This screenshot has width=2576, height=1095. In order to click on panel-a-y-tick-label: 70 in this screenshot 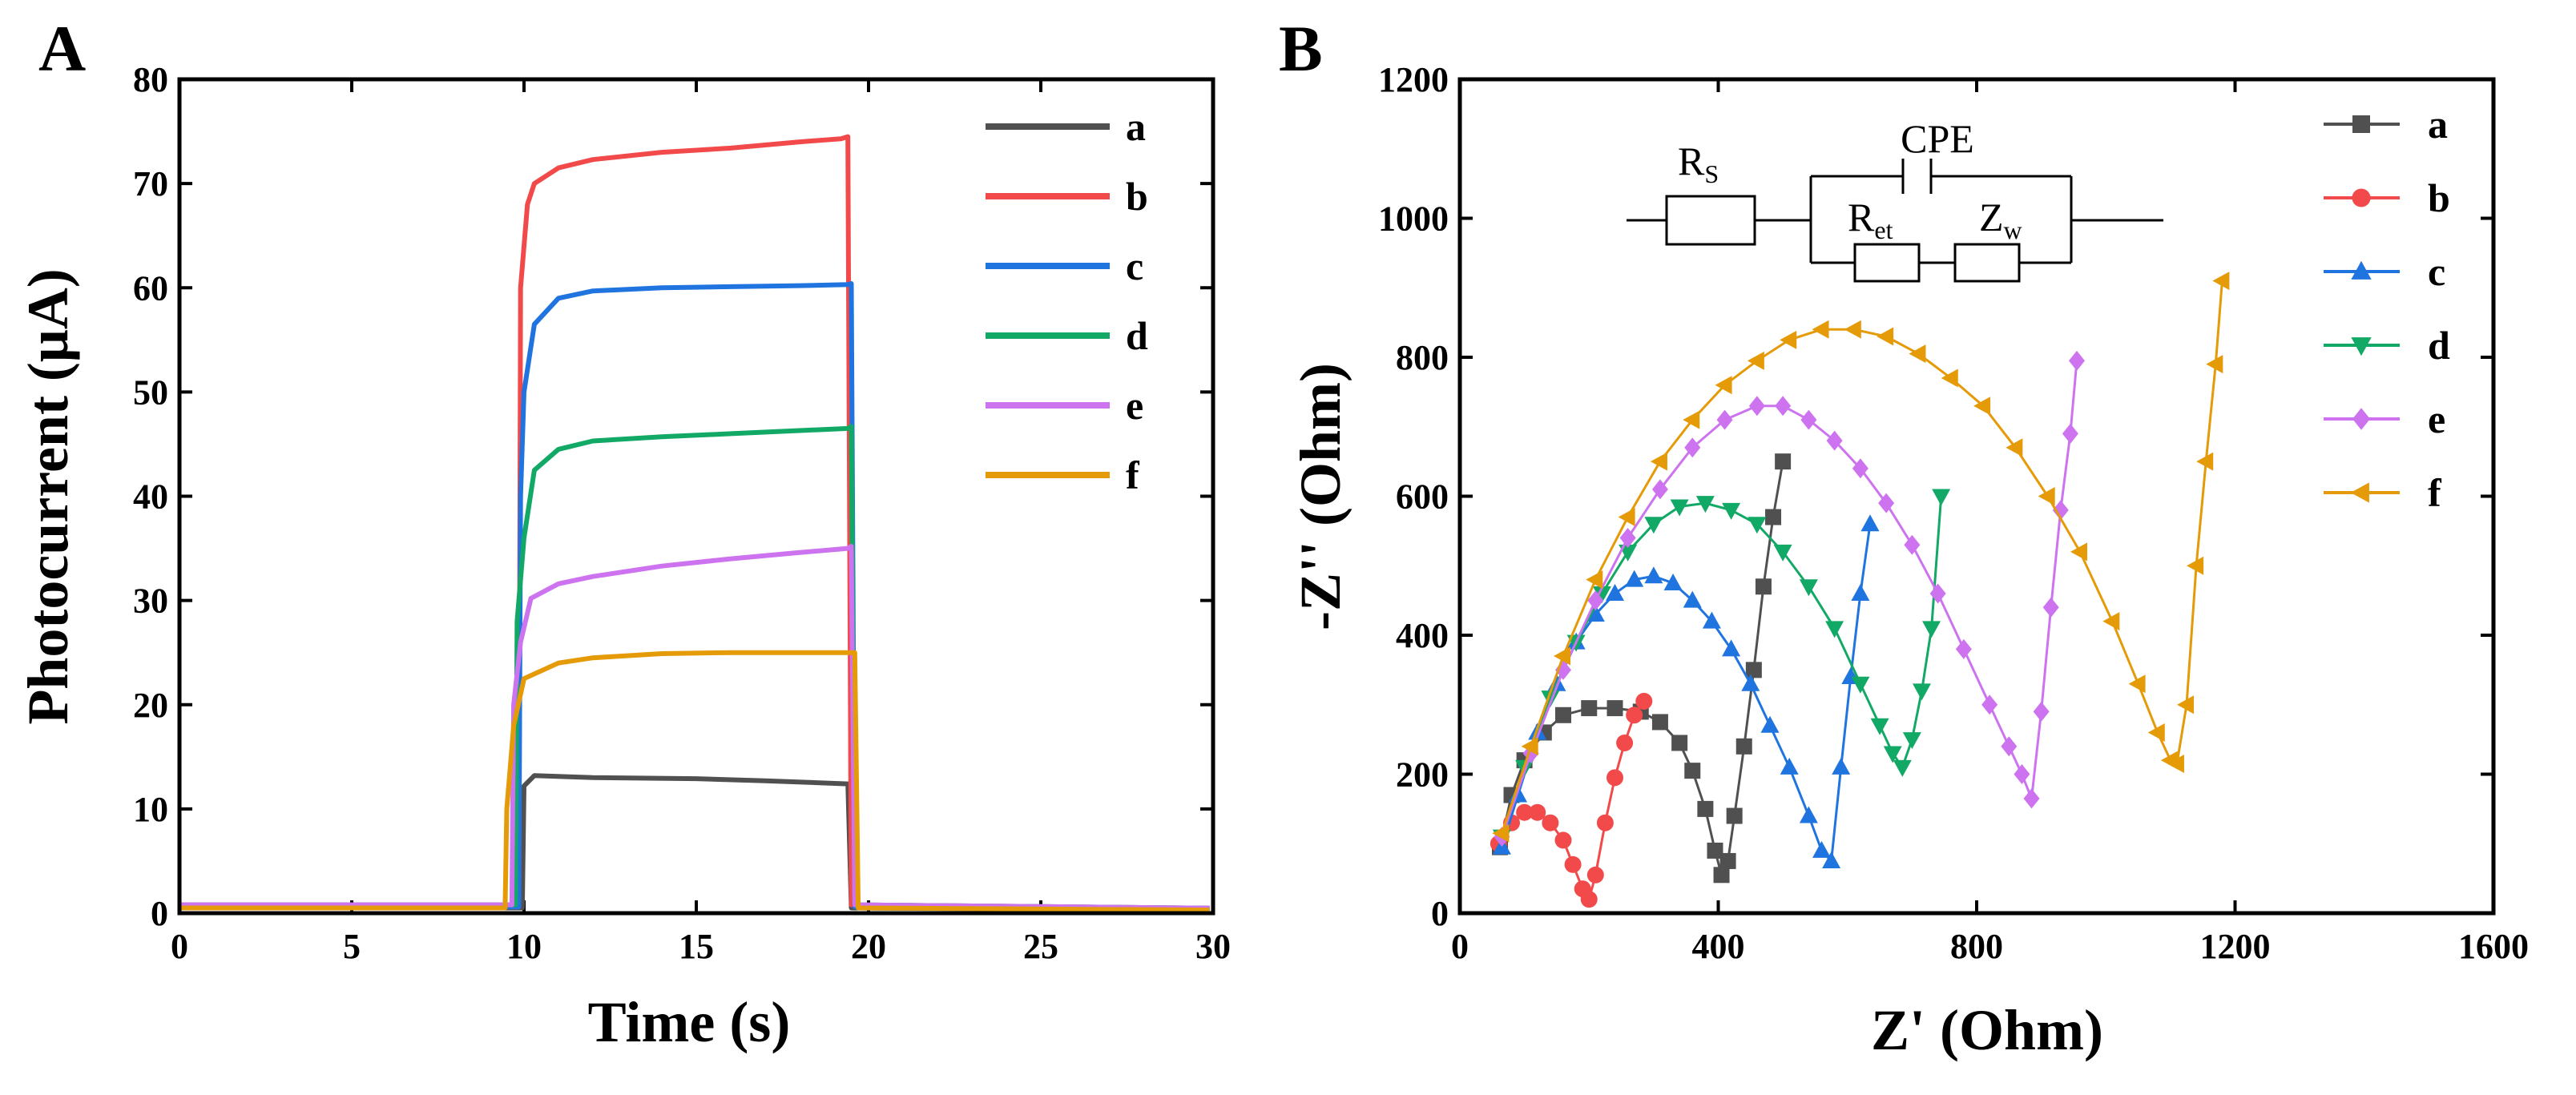, I will do `click(150, 183)`.